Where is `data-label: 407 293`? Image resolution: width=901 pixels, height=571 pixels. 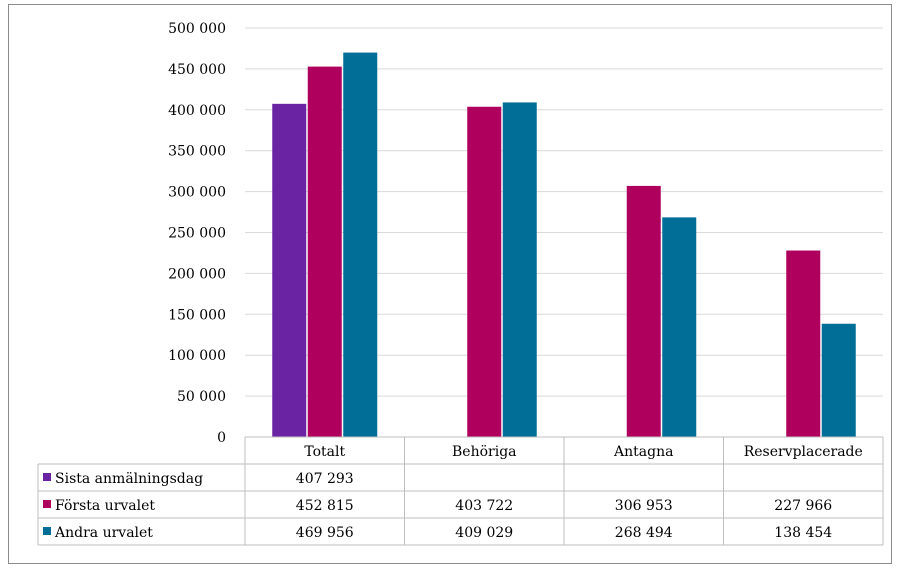 data-label: 407 293 is located at coordinates (325, 479).